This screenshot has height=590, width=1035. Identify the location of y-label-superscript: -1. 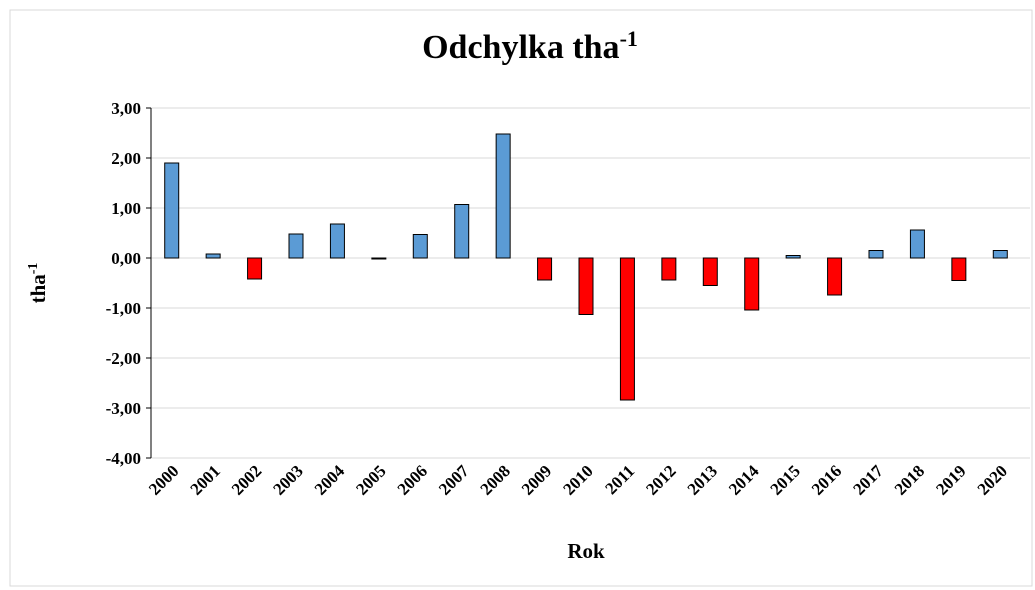
(33, 269).